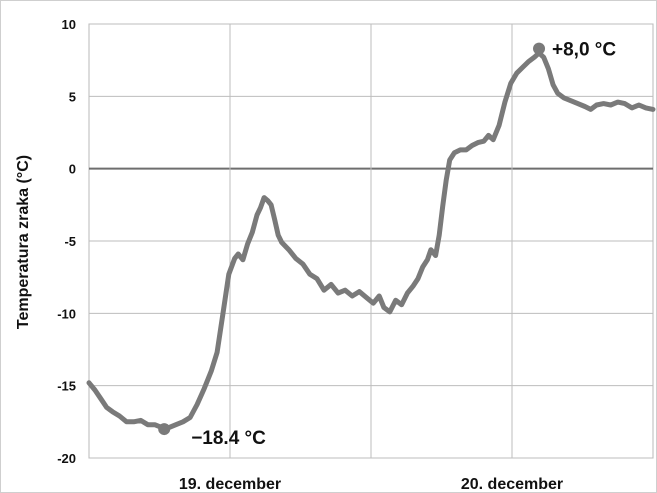  What do you see at coordinates (584, 50) in the screenshot?
I see `max-annotation: +8,0 °C` at bounding box center [584, 50].